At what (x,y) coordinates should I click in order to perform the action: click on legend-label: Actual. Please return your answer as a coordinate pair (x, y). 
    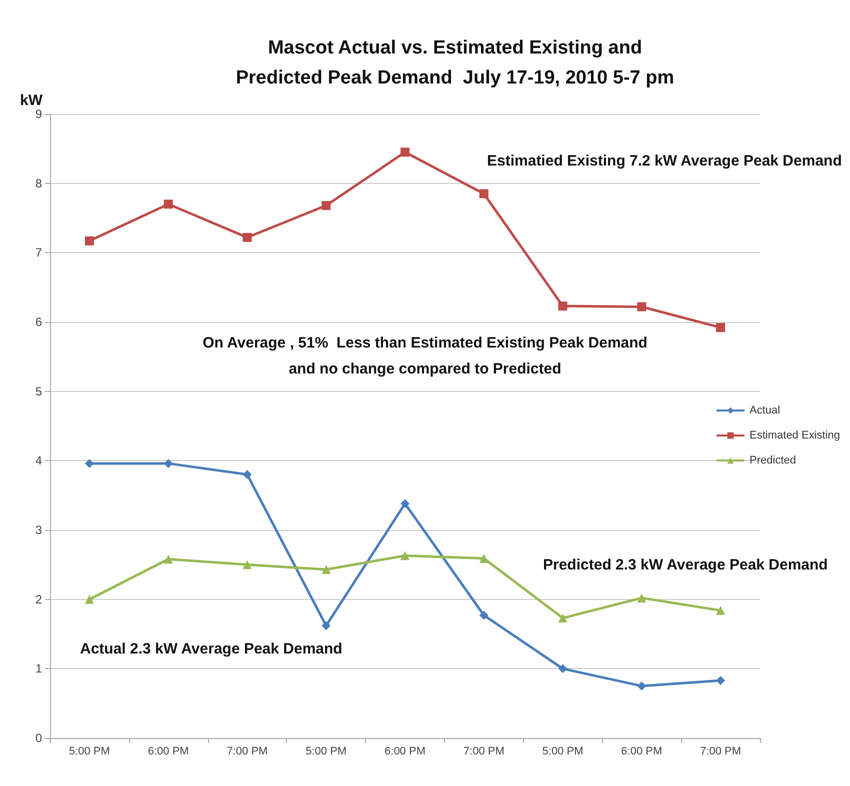
    Looking at the image, I should click on (765, 410).